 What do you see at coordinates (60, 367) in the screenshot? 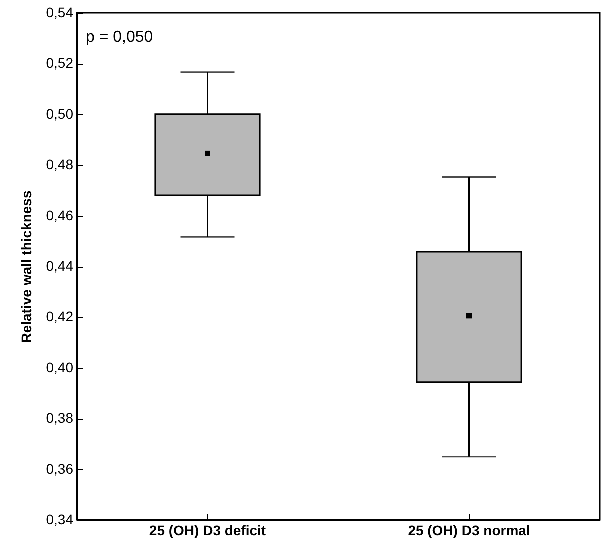
I see `y-tick-label: 0,40` at bounding box center [60, 367].